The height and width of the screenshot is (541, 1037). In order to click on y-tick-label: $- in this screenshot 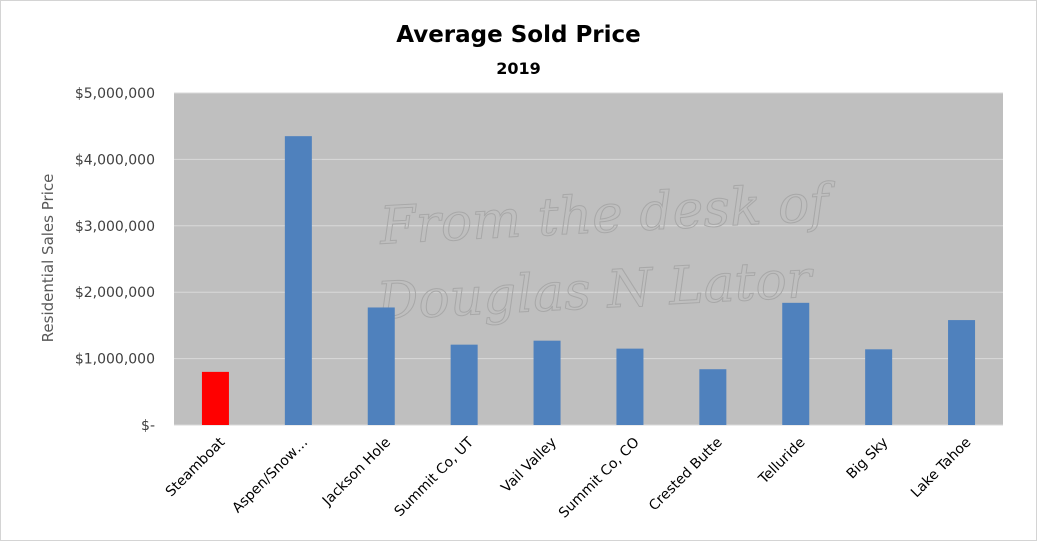, I will do `click(148, 426)`.